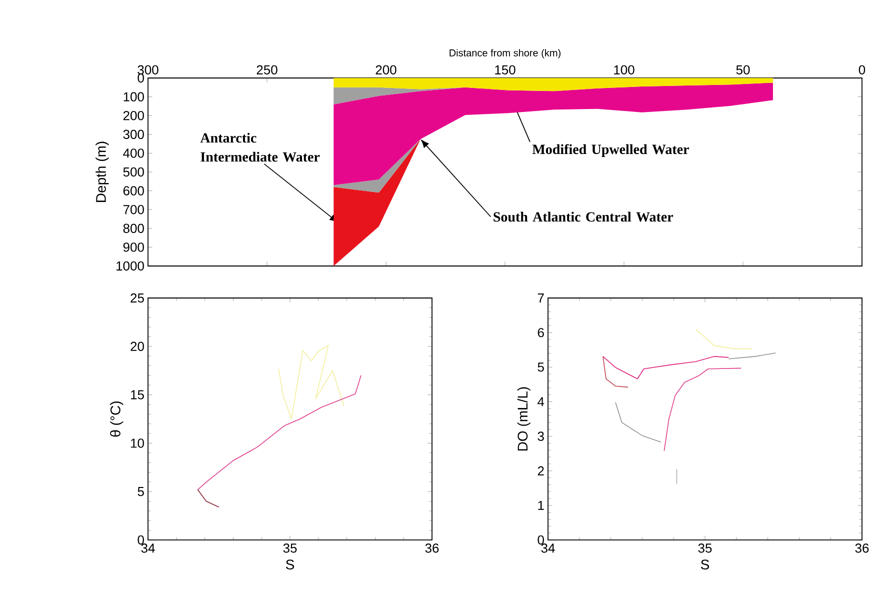 The image size is (878, 610). I want to click on y-tick-label: 4, so click(541, 401).